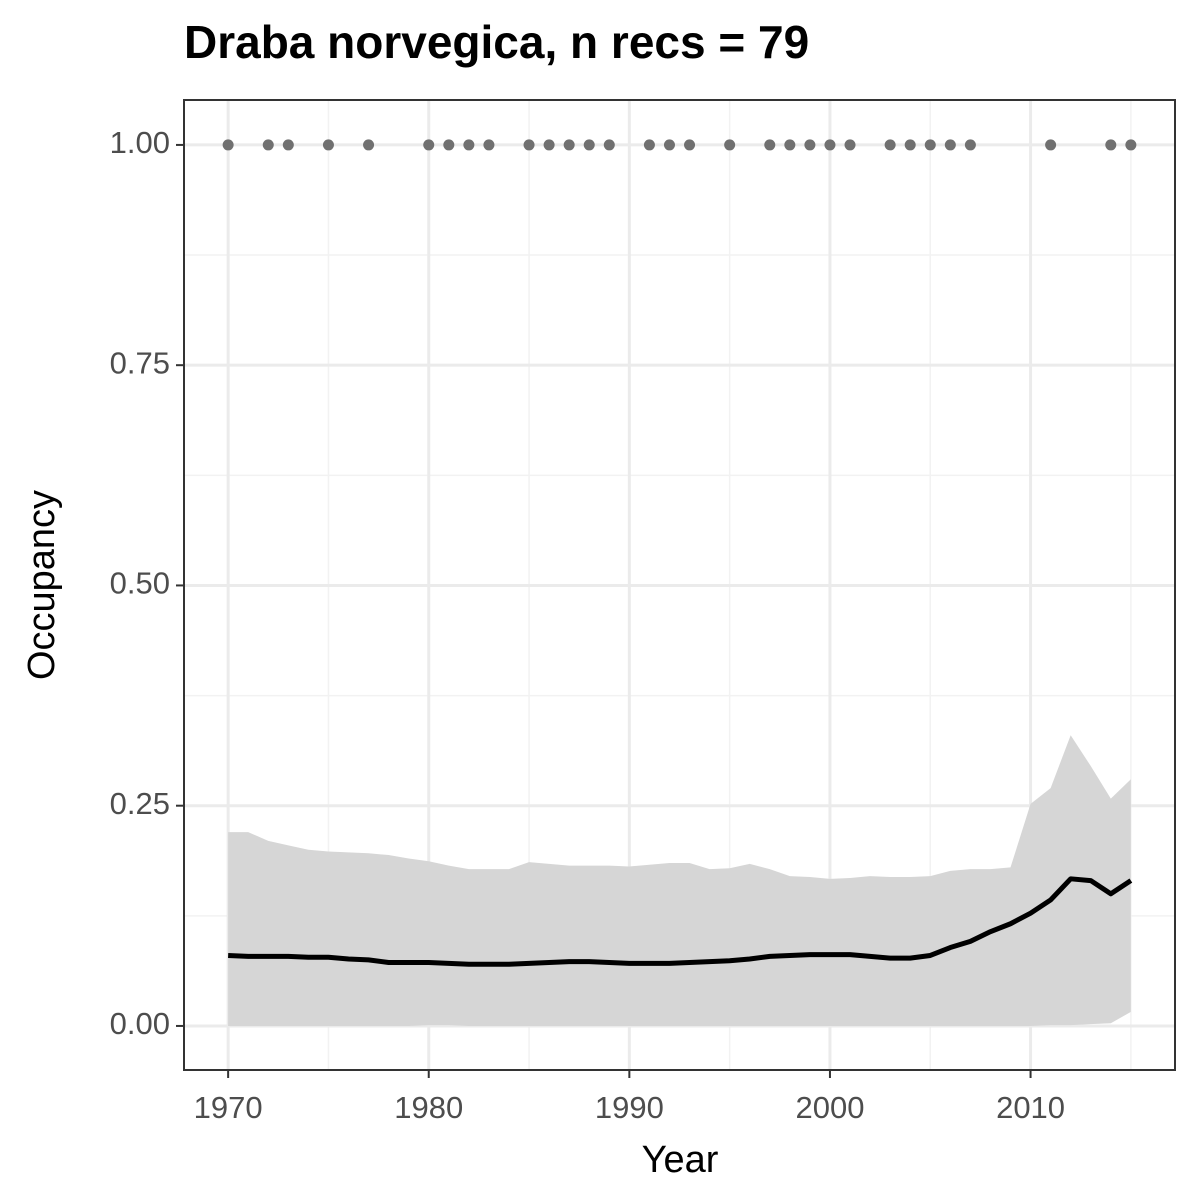  What do you see at coordinates (680, 921) in the screenshot?
I see `mean-line` at bounding box center [680, 921].